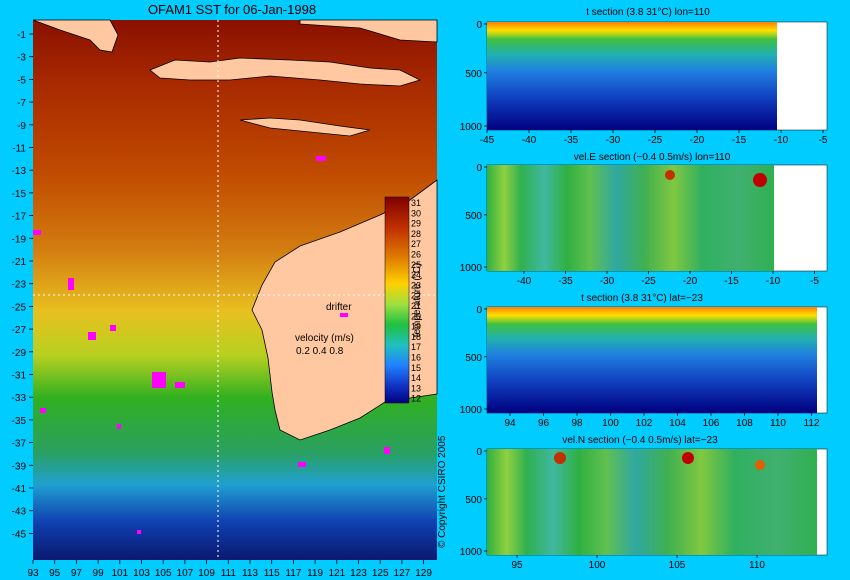  I want to click on panel-x-tick-label: 98, so click(577, 423).